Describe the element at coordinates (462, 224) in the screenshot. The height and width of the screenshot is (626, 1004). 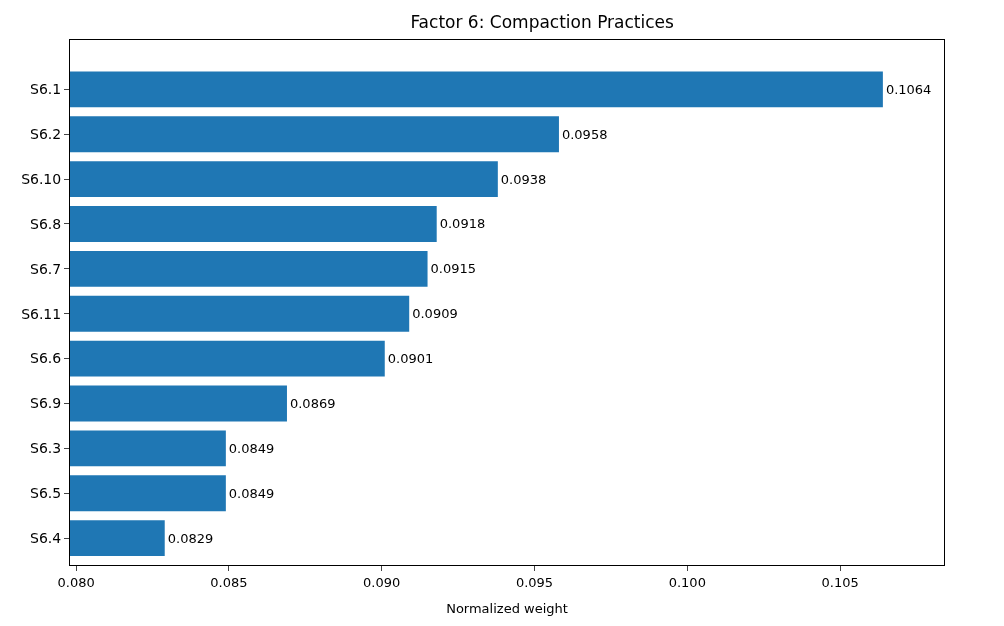
I see `data-label: 0.0918` at that location.